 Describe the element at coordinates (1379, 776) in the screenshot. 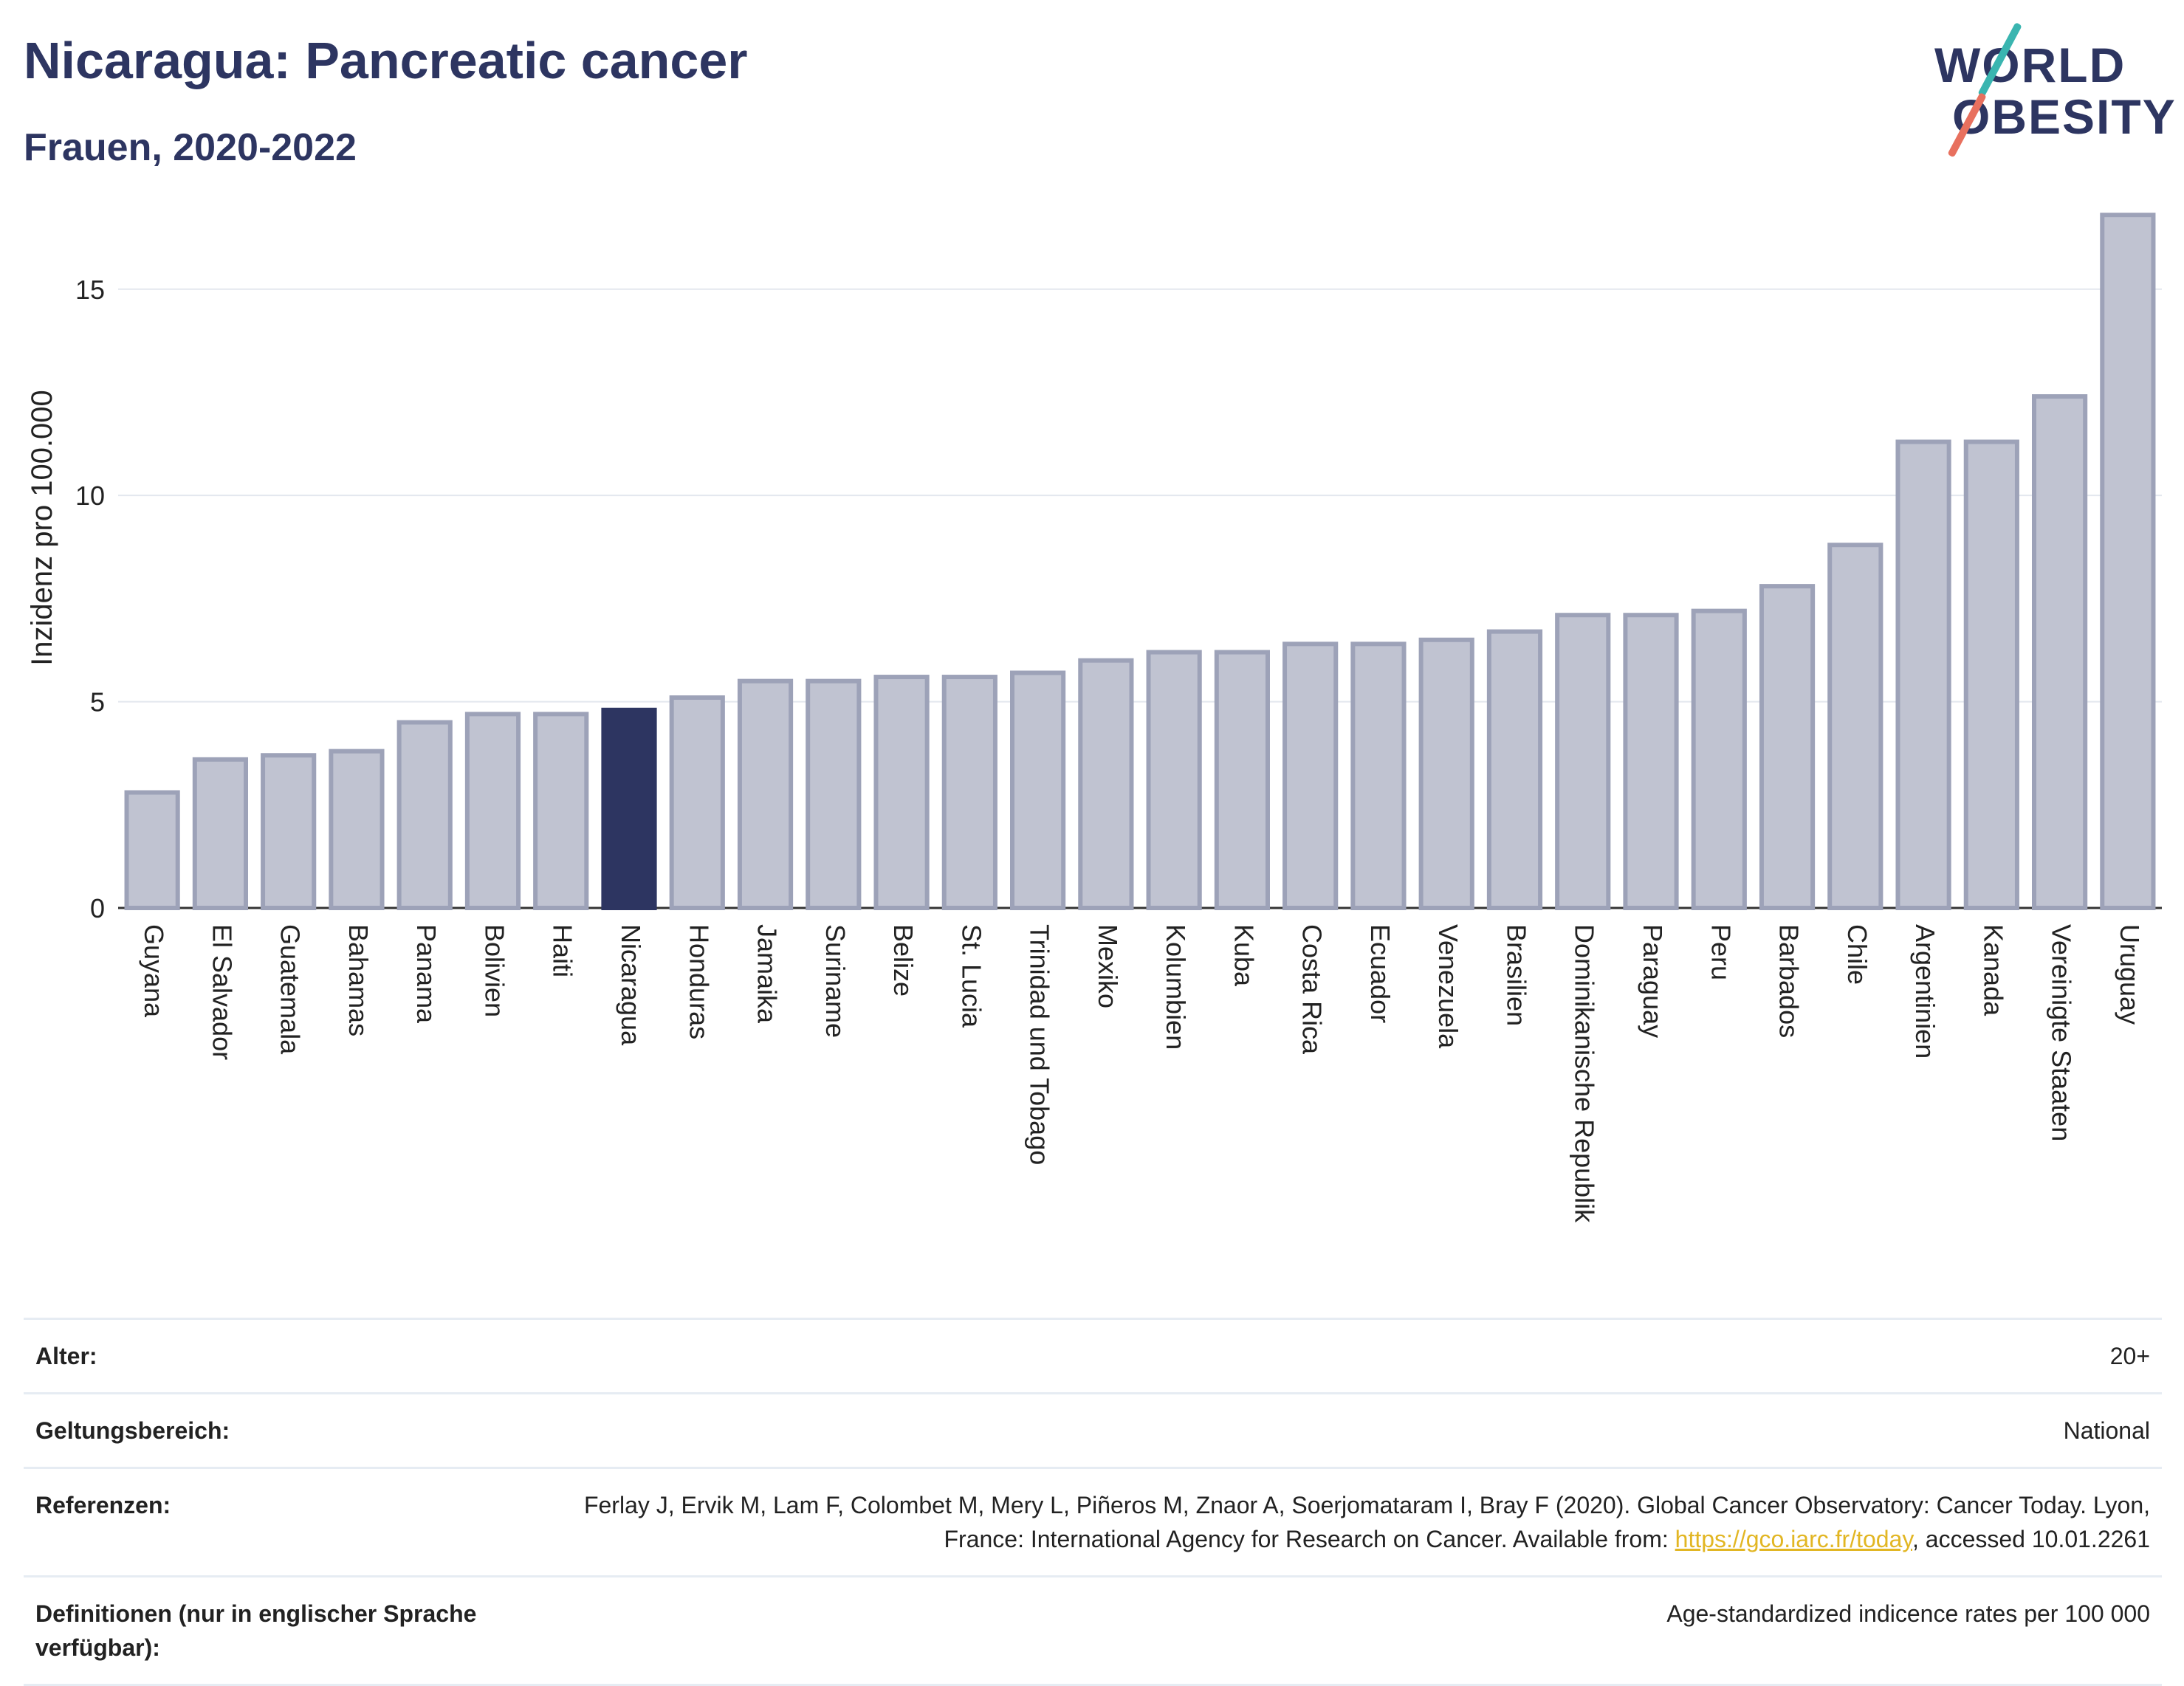

I see `bar-ecuador` at that location.